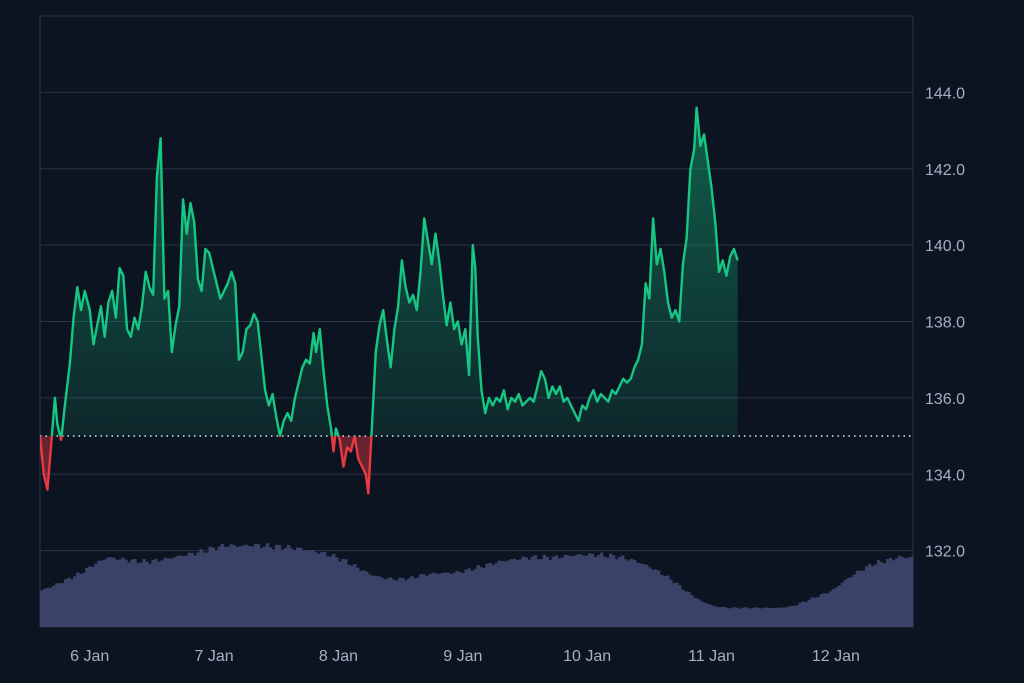 This screenshot has height=683, width=1024. Describe the element at coordinates (89, 656) in the screenshot. I see `x-tick-label: 6 Jan` at that location.